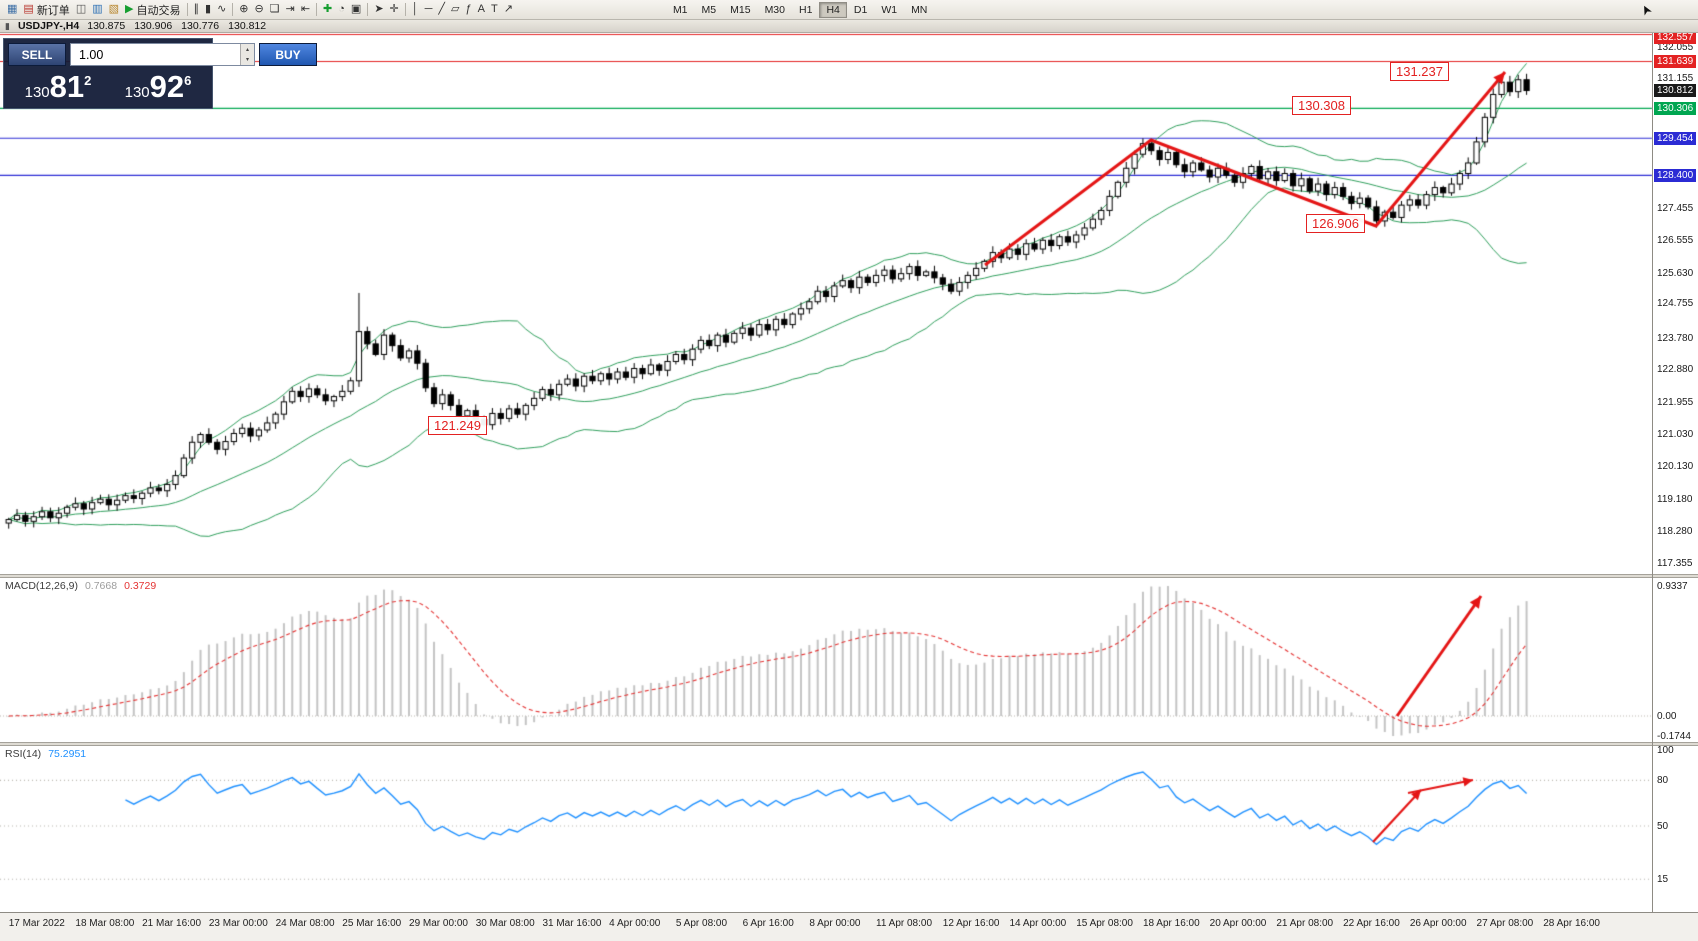 This screenshot has width=1698, height=941. What do you see at coordinates (1675, 79) in the screenshot?
I see `price-scale-label: 131.155` at bounding box center [1675, 79].